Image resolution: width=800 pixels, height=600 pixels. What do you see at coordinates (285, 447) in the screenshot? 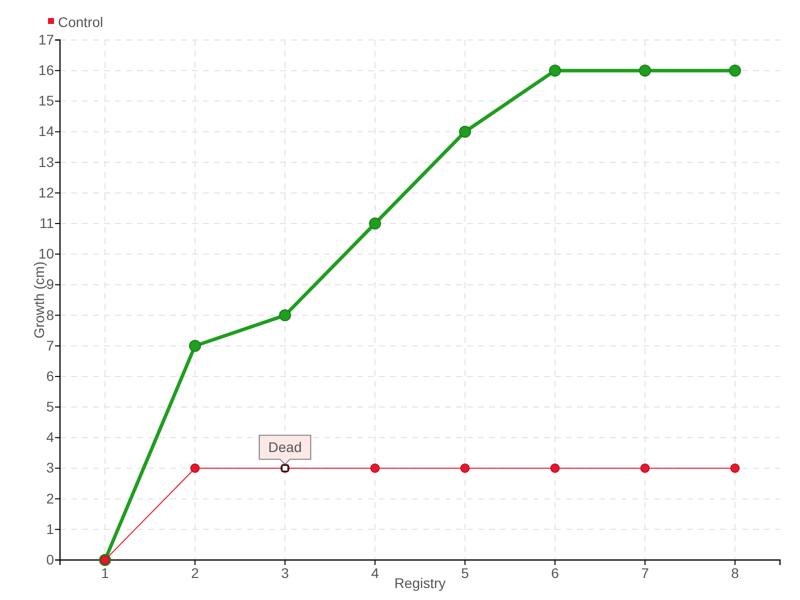
I see `annotation: Dead` at bounding box center [285, 447].